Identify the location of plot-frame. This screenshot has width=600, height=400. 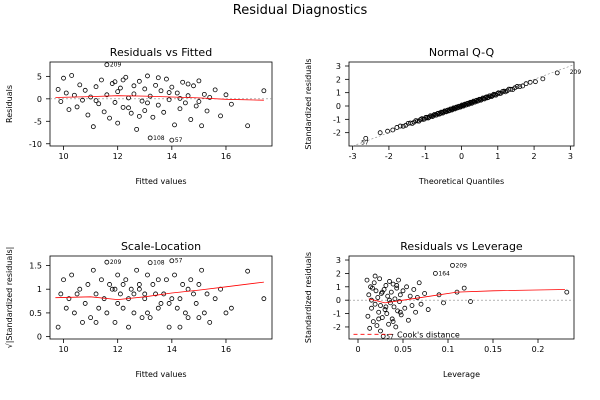
(161, 104).